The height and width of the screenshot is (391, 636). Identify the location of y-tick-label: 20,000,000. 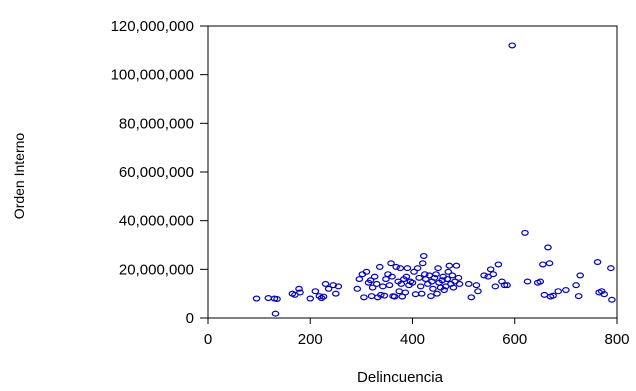
(156, 269).